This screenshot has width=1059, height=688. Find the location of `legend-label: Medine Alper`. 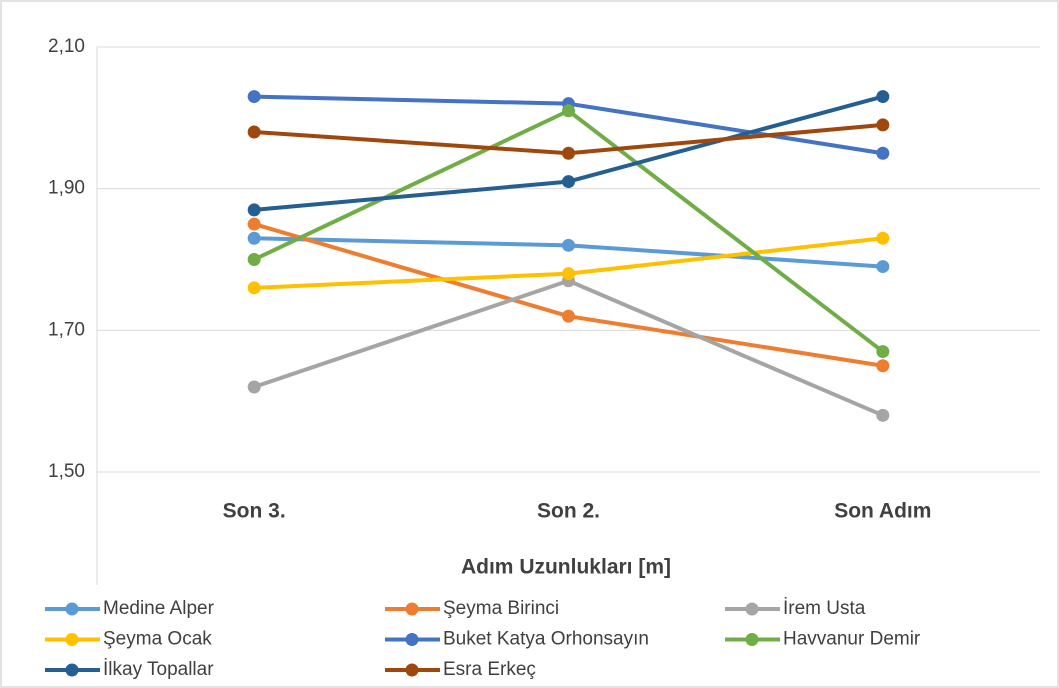

legend-label: Medine Alper is located at coordinates (159, 608).